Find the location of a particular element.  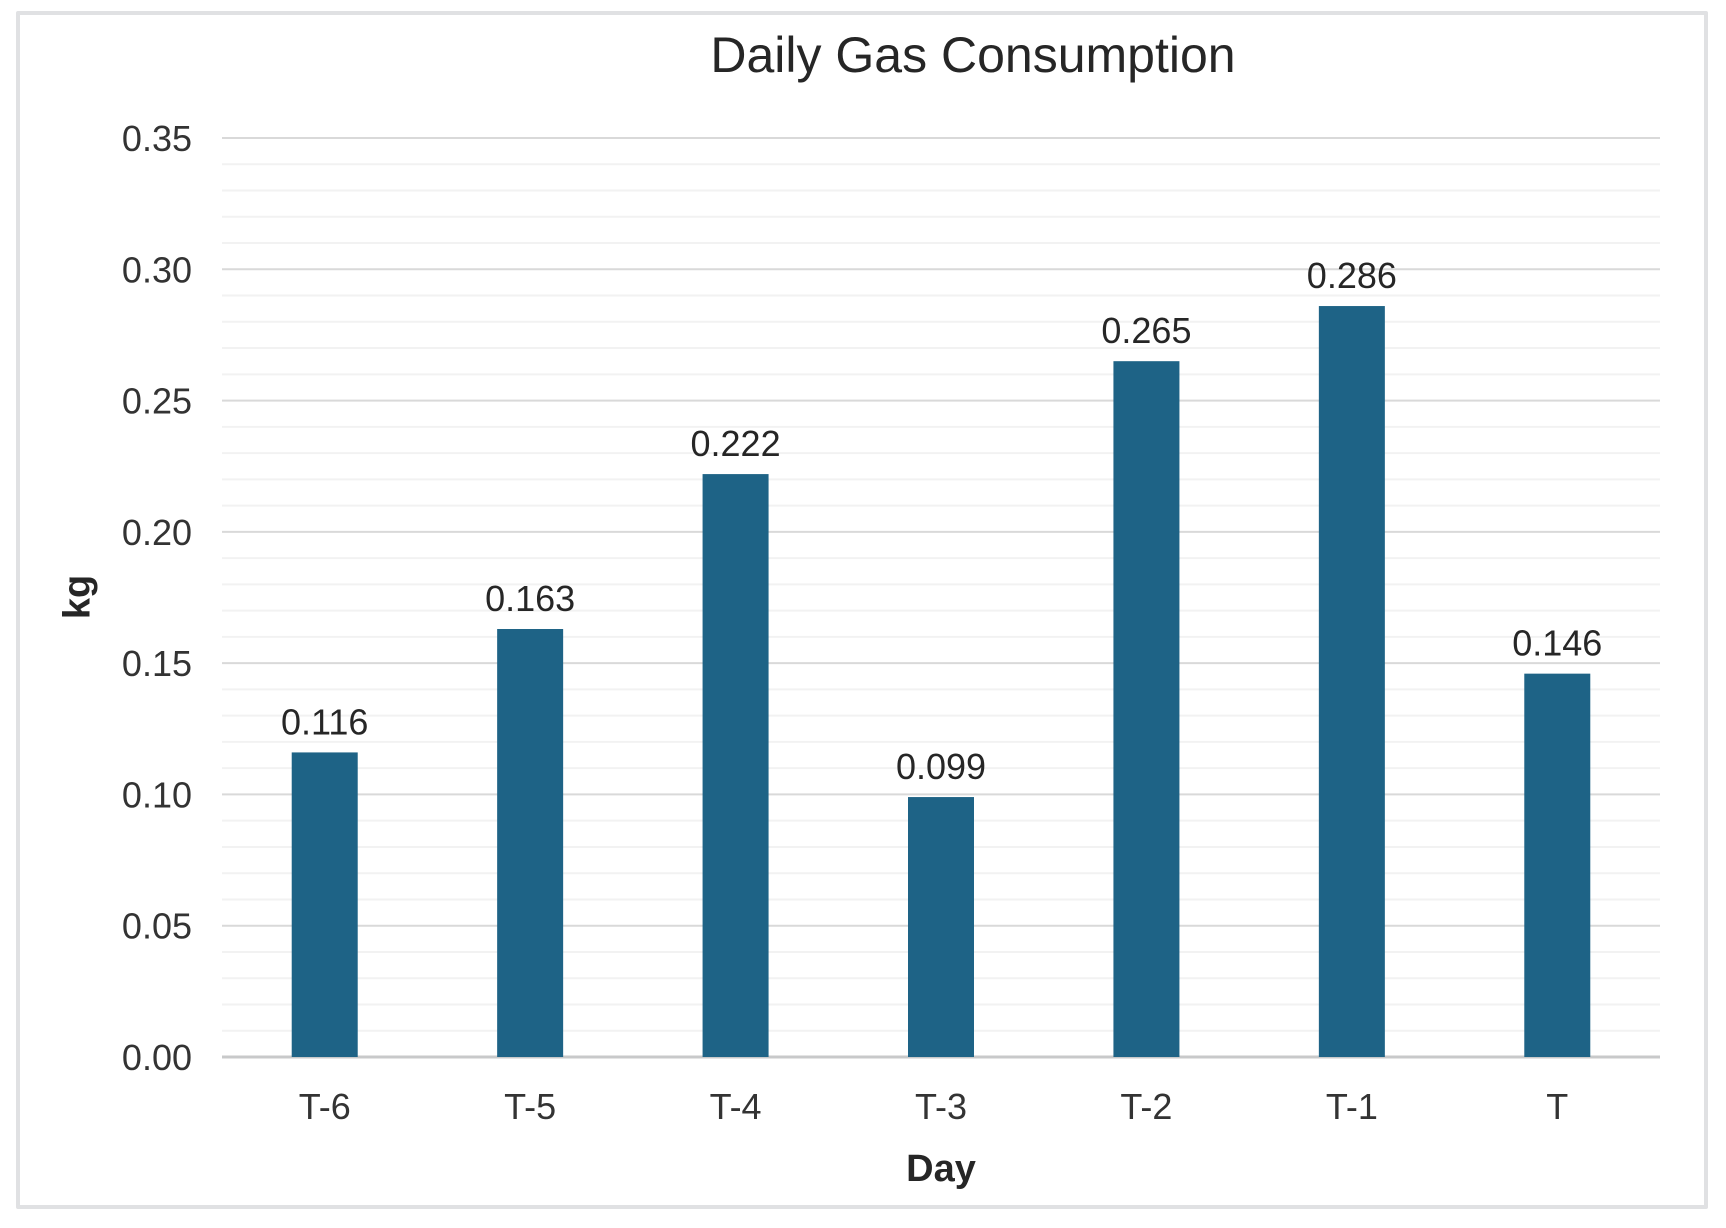

x-tick-label: T-4 is located at coordinates (736, 1106).